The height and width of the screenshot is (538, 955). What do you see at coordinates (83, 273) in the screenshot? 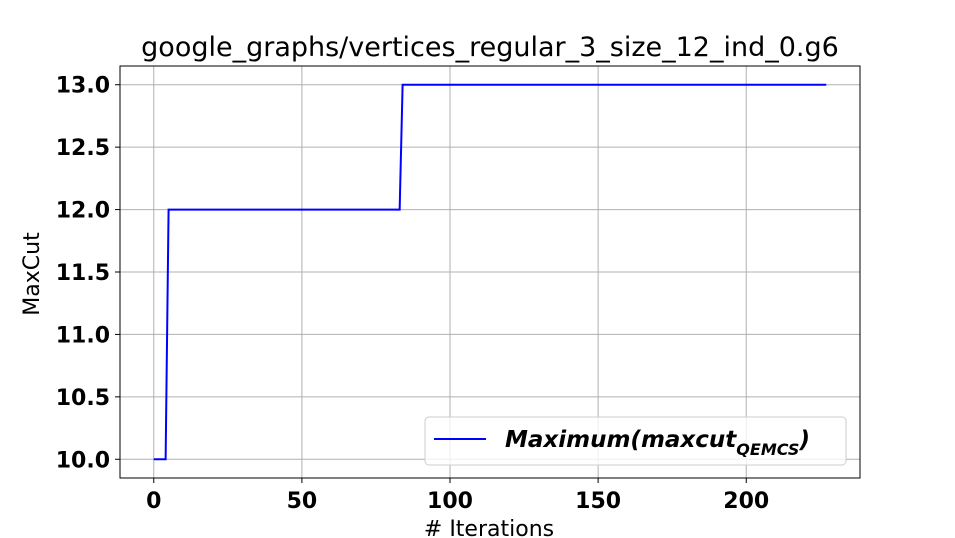
I see `y-tick-label: 11.5` at bounding box center [83, 273].